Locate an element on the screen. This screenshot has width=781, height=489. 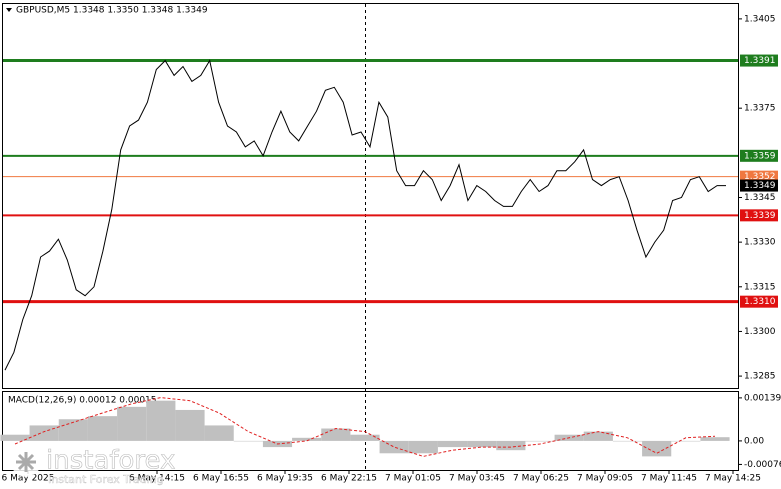
y-tick-label: -0.00076 is located at coordinates (762, 465).